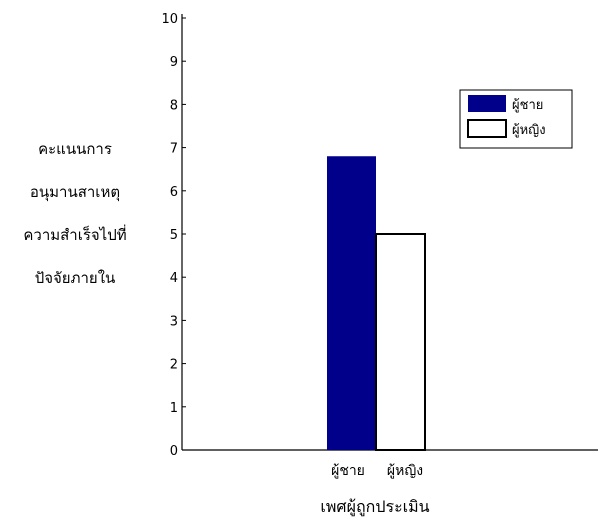 This screenshot has width=599, height=529. What do you see at coordinates (174, 451) in the screenshot?
I see `y-tick-label: 0` at bounding box center [174, 451].